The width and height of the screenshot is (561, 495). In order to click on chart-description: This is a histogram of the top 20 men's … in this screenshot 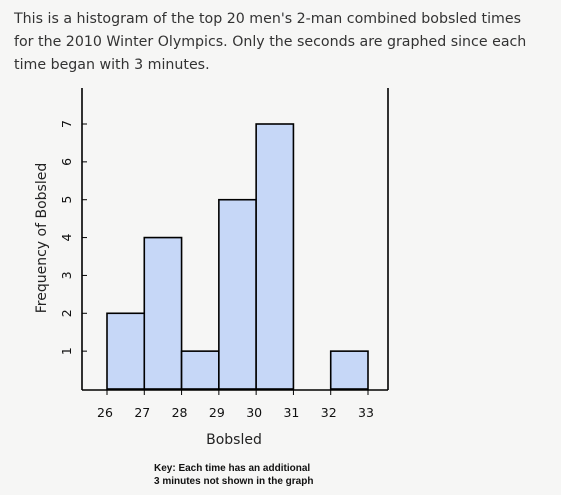, I will do `click(270, 42)`.